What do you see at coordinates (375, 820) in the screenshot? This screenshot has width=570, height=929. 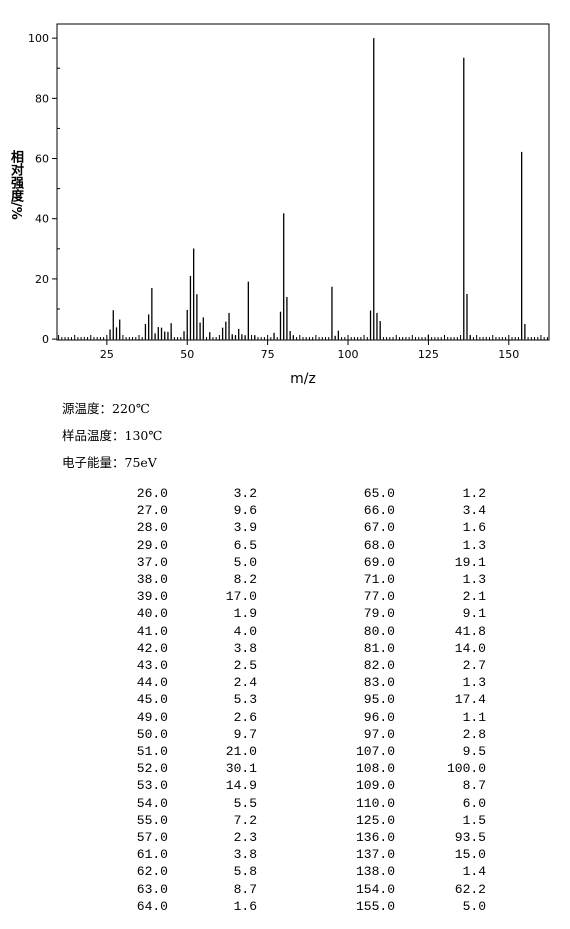 I see `mz-cell: 125.0` at bounding box center [375, 820].